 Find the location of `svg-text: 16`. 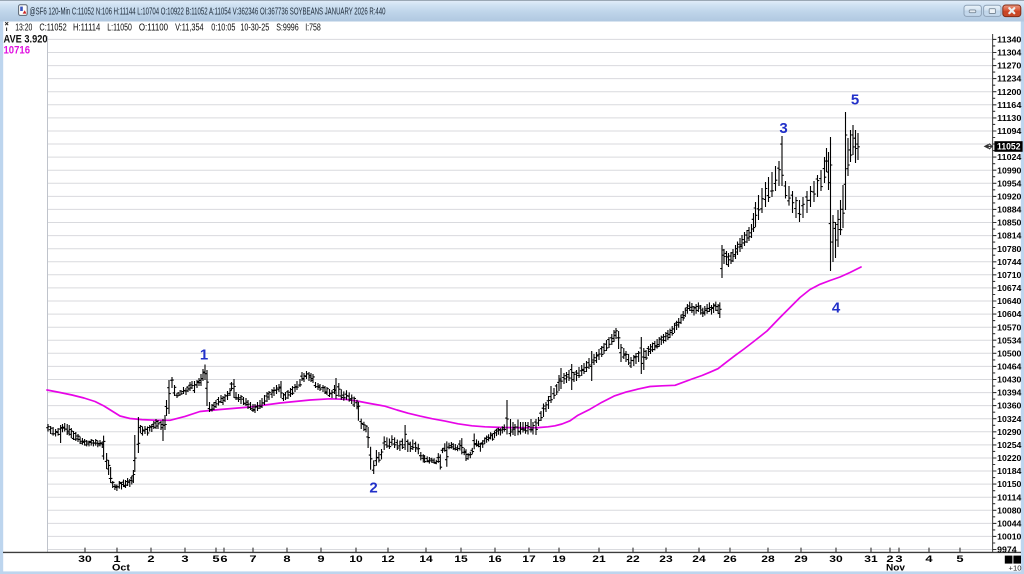

svg-text: 16 is located at coordinates (494, 559).